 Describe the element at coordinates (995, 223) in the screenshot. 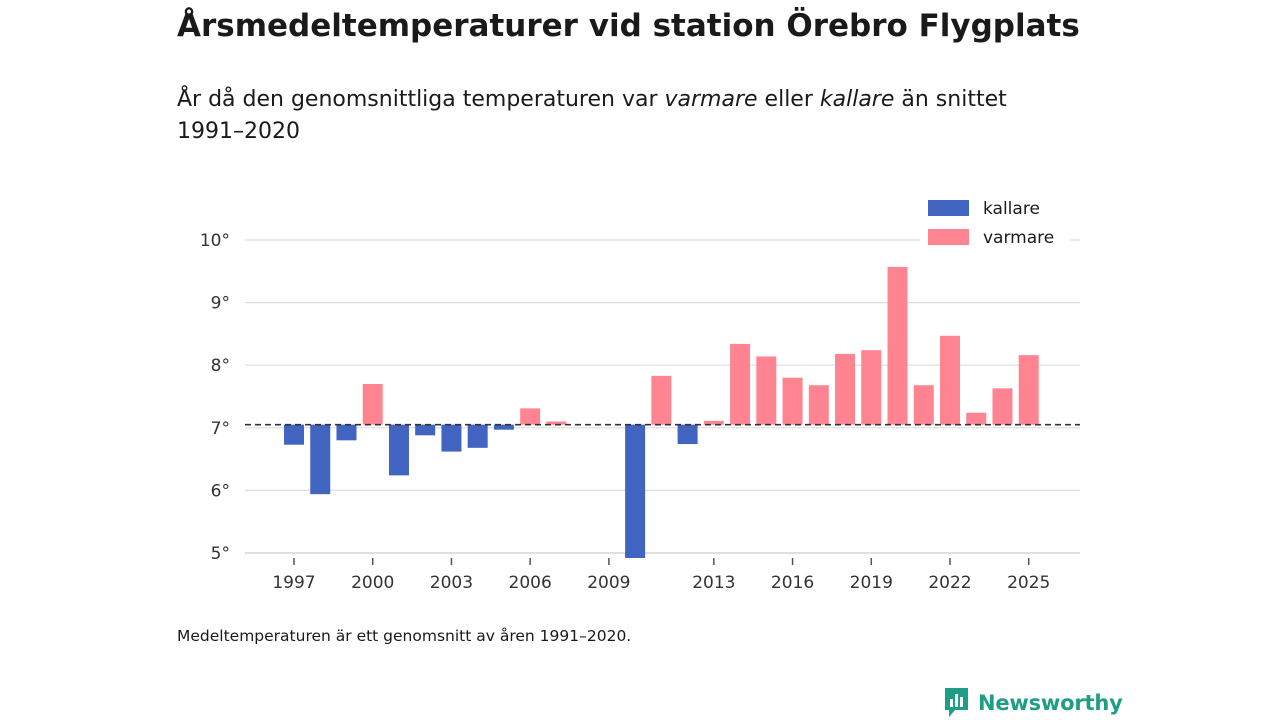

I see `chart-legend: kallare varmare` at that location.